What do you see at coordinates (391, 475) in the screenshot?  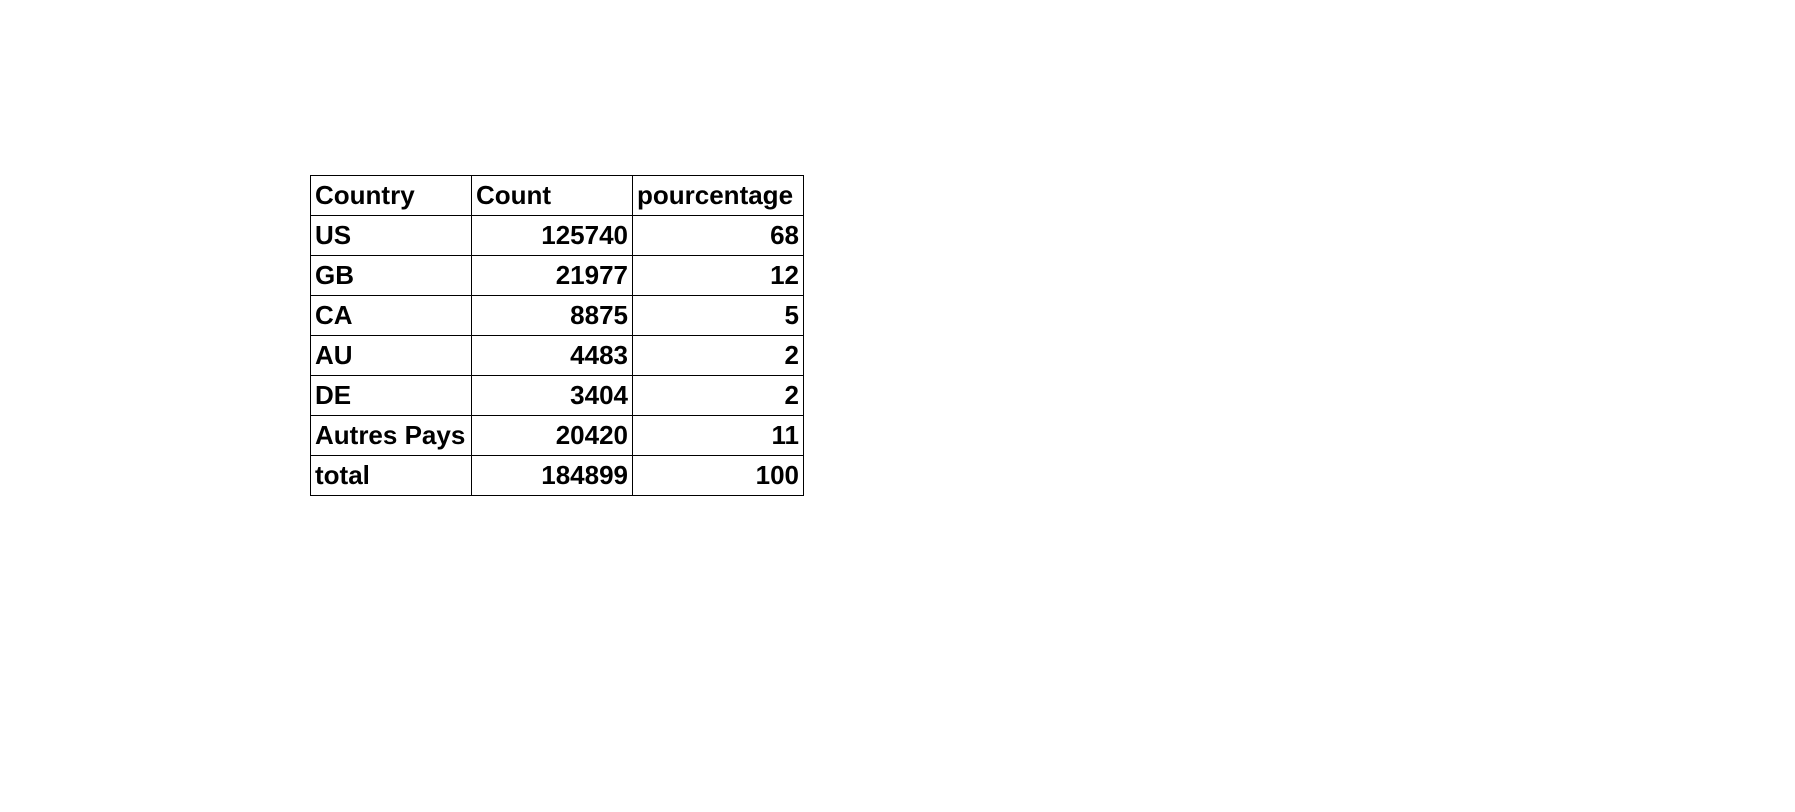 I see `cell-country: total` at bounding box center [391, 475].